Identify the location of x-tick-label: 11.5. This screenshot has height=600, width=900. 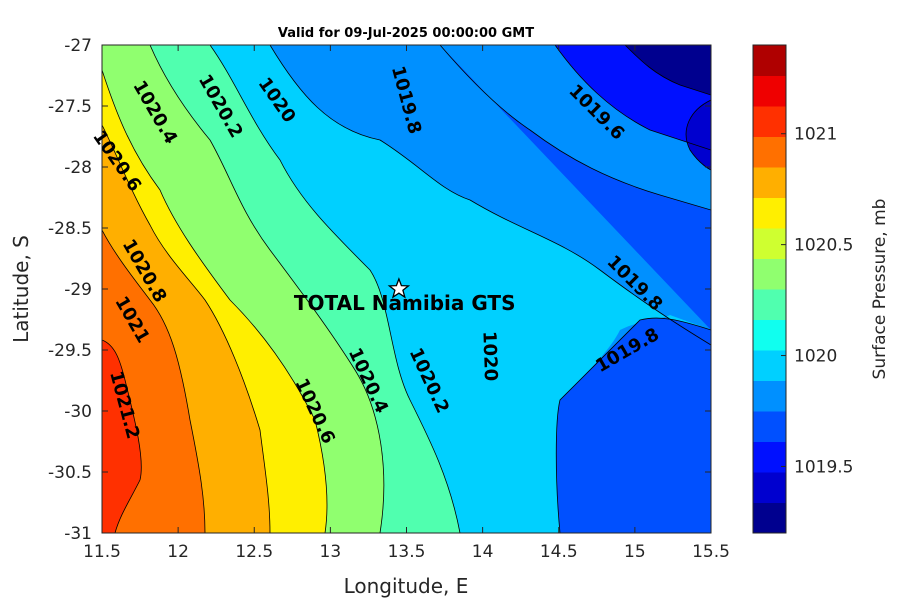
(102, 552).